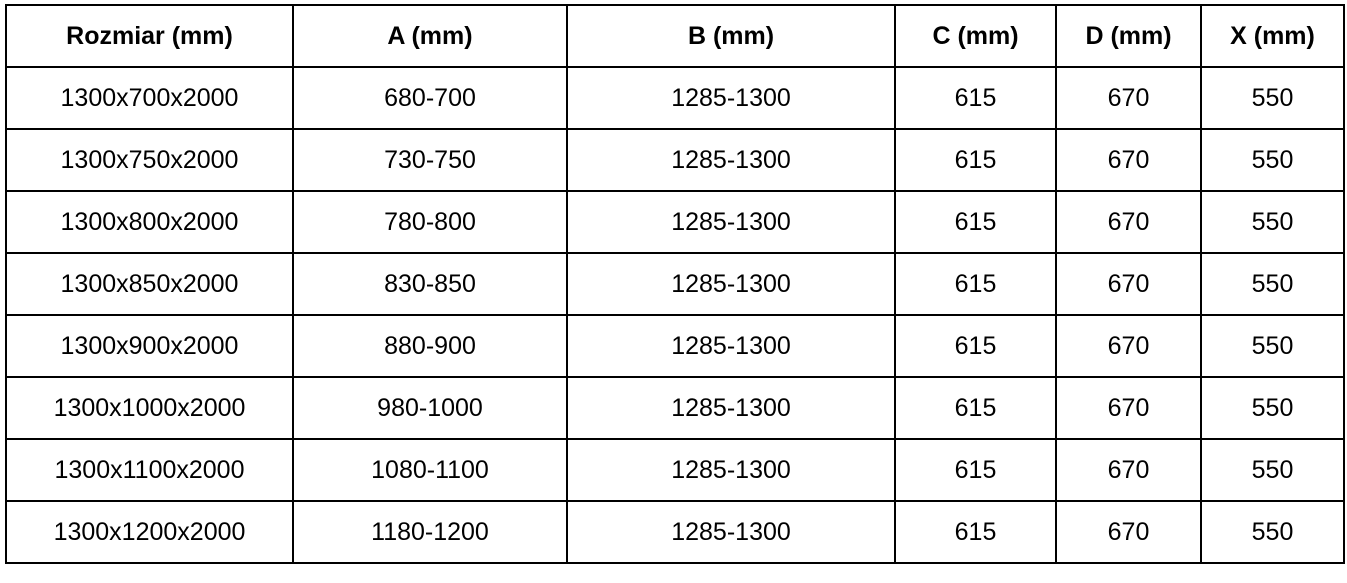 This screenshot has height=583, width=1347. What do you see at coordinates (430, 160) in the screenshot?
I see `table-cell: 730-750` at bounding box center [430, 160].